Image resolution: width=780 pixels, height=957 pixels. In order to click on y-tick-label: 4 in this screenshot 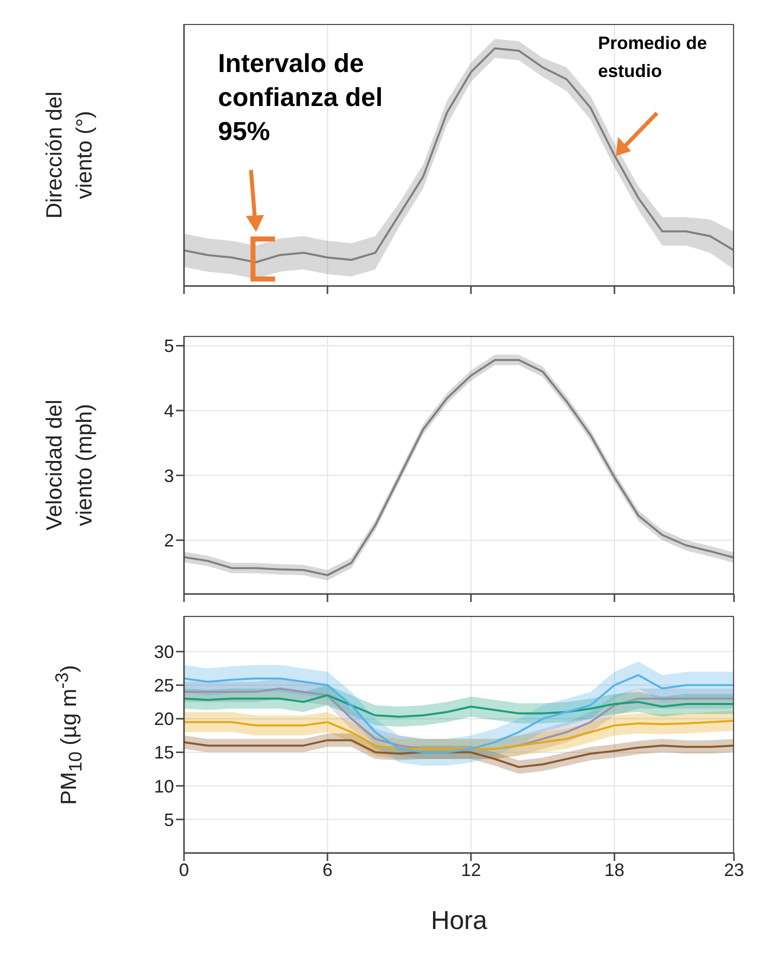, I will do `click(169, 410)`.